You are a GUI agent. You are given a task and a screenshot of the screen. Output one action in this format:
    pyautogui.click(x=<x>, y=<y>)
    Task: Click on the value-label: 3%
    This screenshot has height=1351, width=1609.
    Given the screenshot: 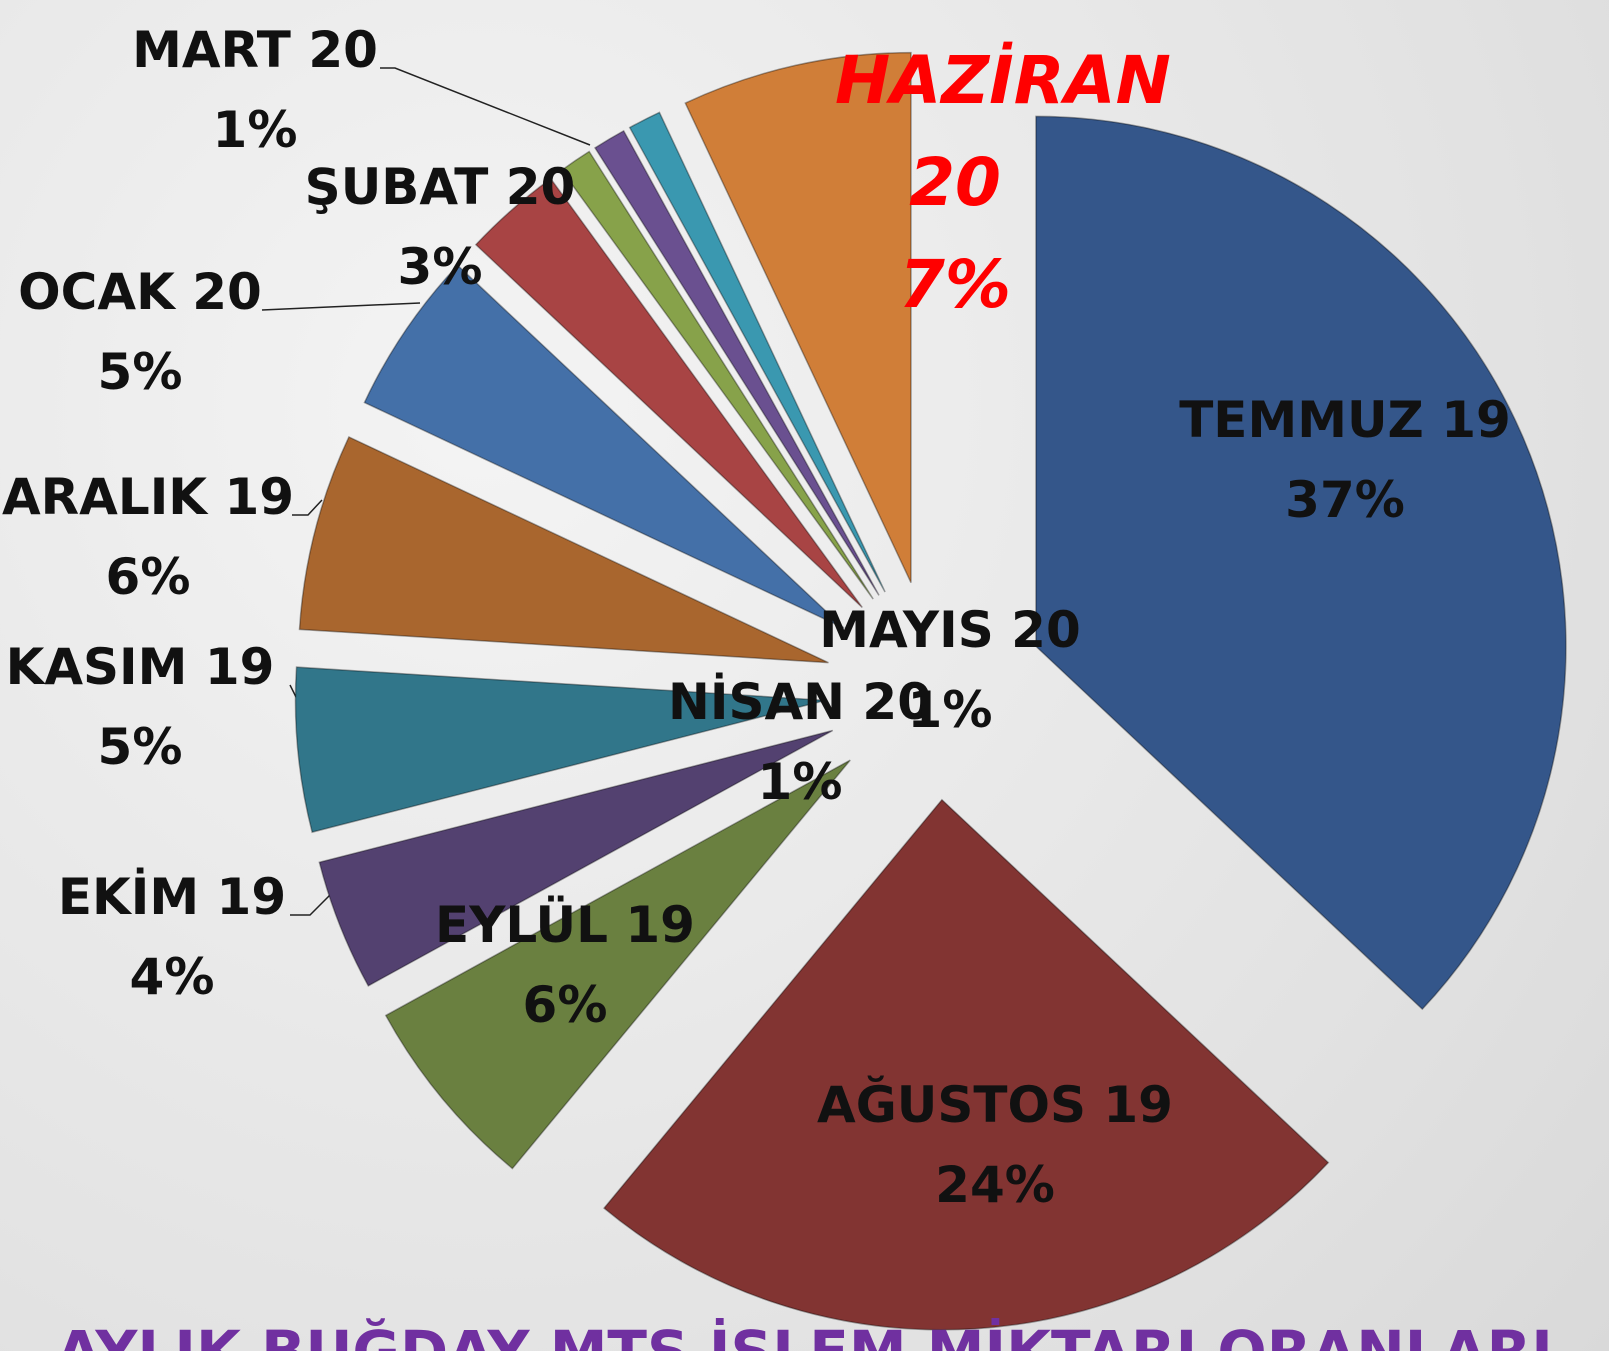 What is the action you would take?
    pyautogui.click(x=440, y=267)
    